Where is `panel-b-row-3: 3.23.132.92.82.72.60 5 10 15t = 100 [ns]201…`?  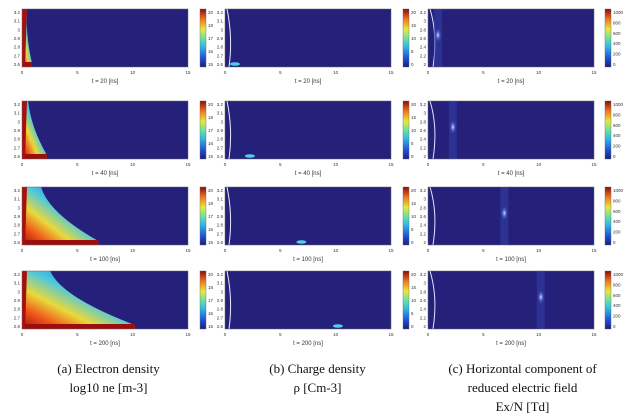
panel-b-row-3: 3.23.132.92.82.72.60 5 10 15t = 100 [ns]201… is located at coordinates (317, 224).